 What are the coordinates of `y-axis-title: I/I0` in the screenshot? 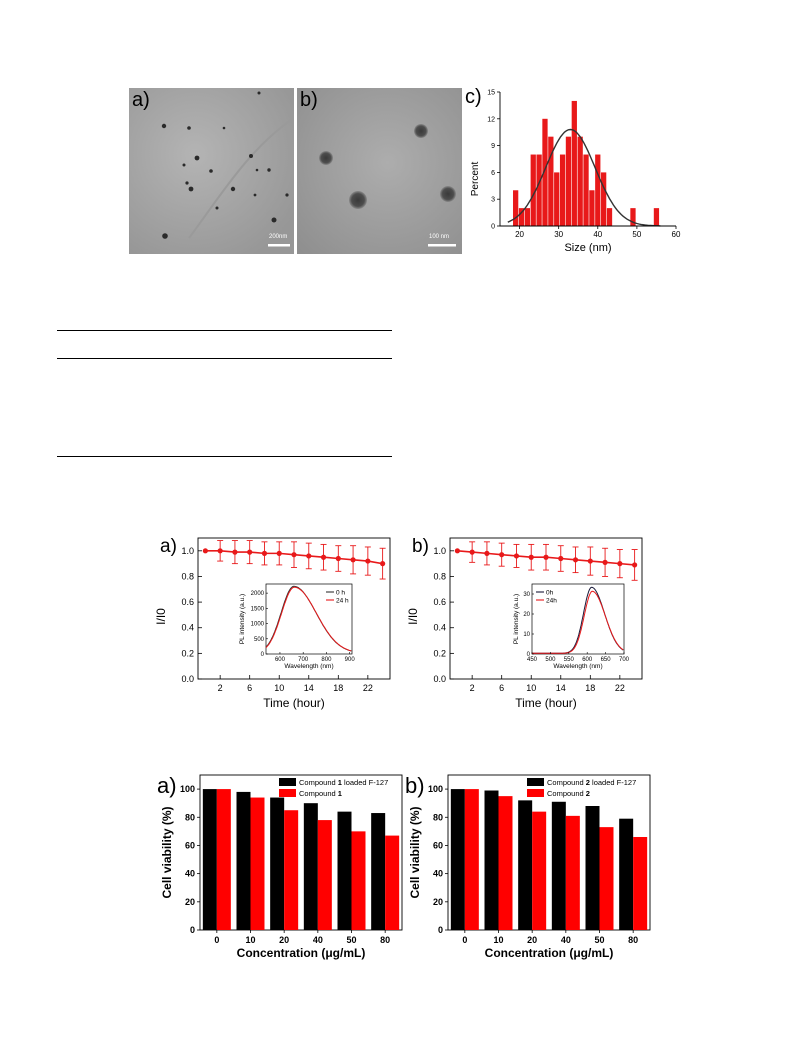 It's located at (413, 616).